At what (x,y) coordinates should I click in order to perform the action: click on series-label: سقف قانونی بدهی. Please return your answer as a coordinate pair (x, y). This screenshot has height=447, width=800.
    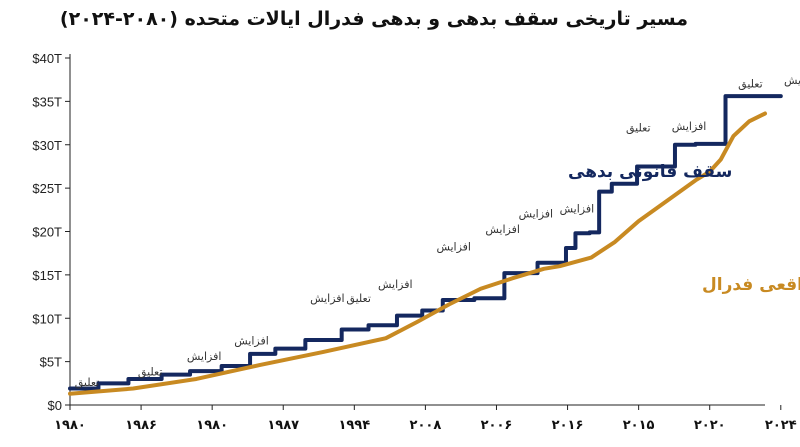
    Looking at the image, I should click on (650, 172).